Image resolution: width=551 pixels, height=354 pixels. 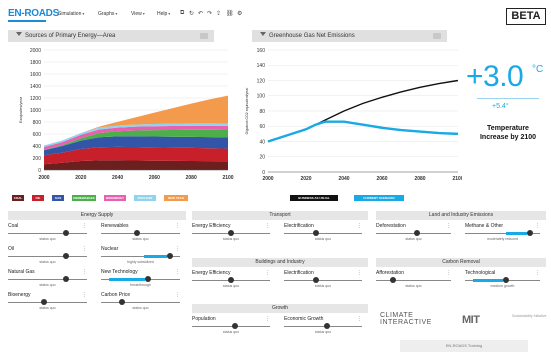 I want to click on climate-interactive-logo: CLIMATE INTERACTIVE, so click(x=406, y=319).